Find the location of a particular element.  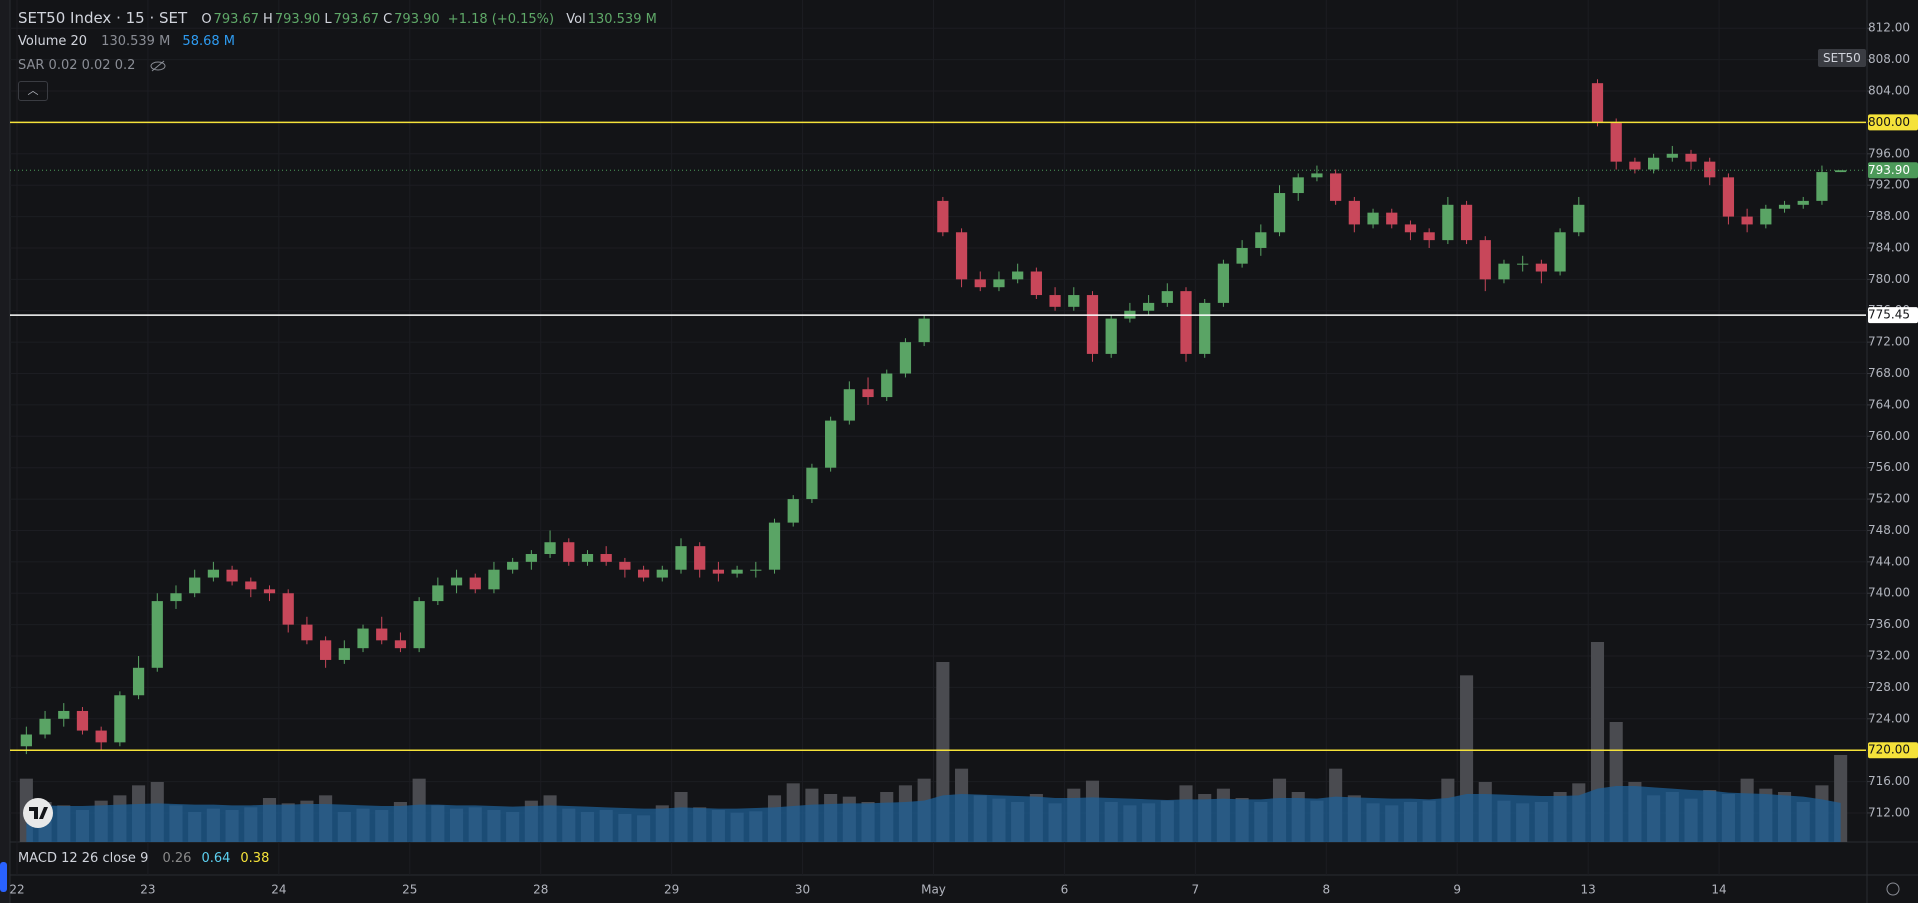

vol-value: 130.539 M is located at coordinates (622, 19).